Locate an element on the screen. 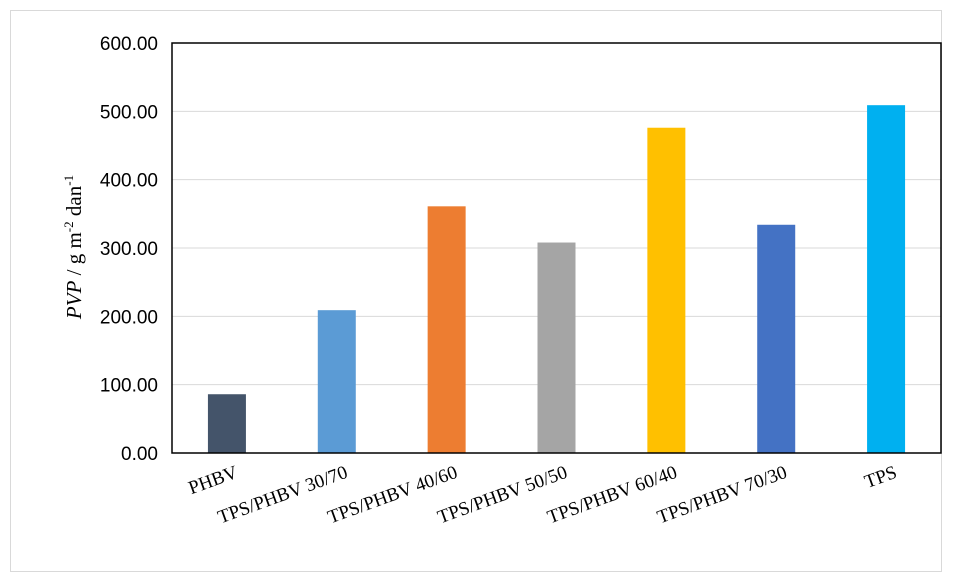 This screenshot has height=582, width=954. y-tick-label: 300.00 is located at coordinates (129, 249).